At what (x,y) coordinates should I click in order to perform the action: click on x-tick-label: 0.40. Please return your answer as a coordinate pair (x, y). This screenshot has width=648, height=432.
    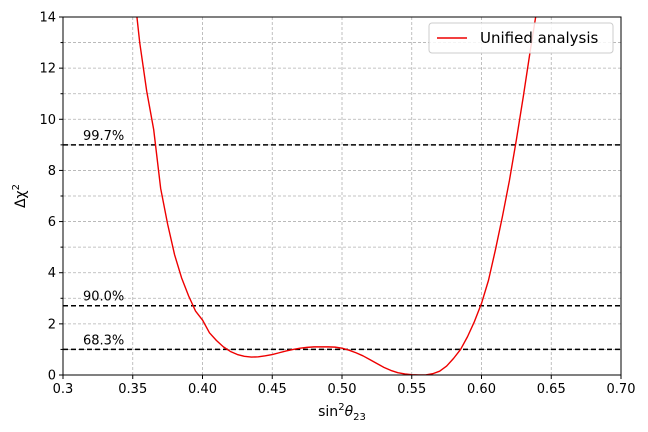
    Looking at the image, I should click on (202, 389).